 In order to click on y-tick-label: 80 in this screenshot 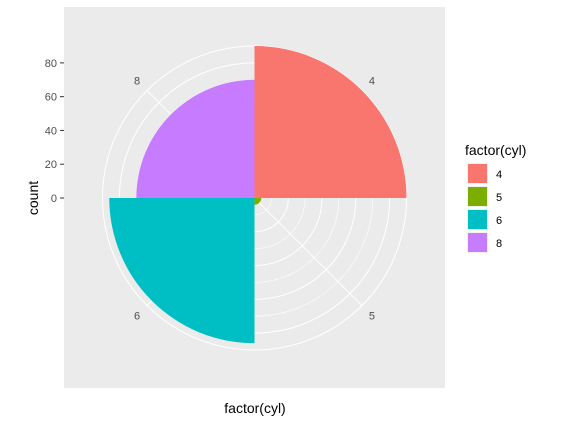, I will do `click(51, 64)`.